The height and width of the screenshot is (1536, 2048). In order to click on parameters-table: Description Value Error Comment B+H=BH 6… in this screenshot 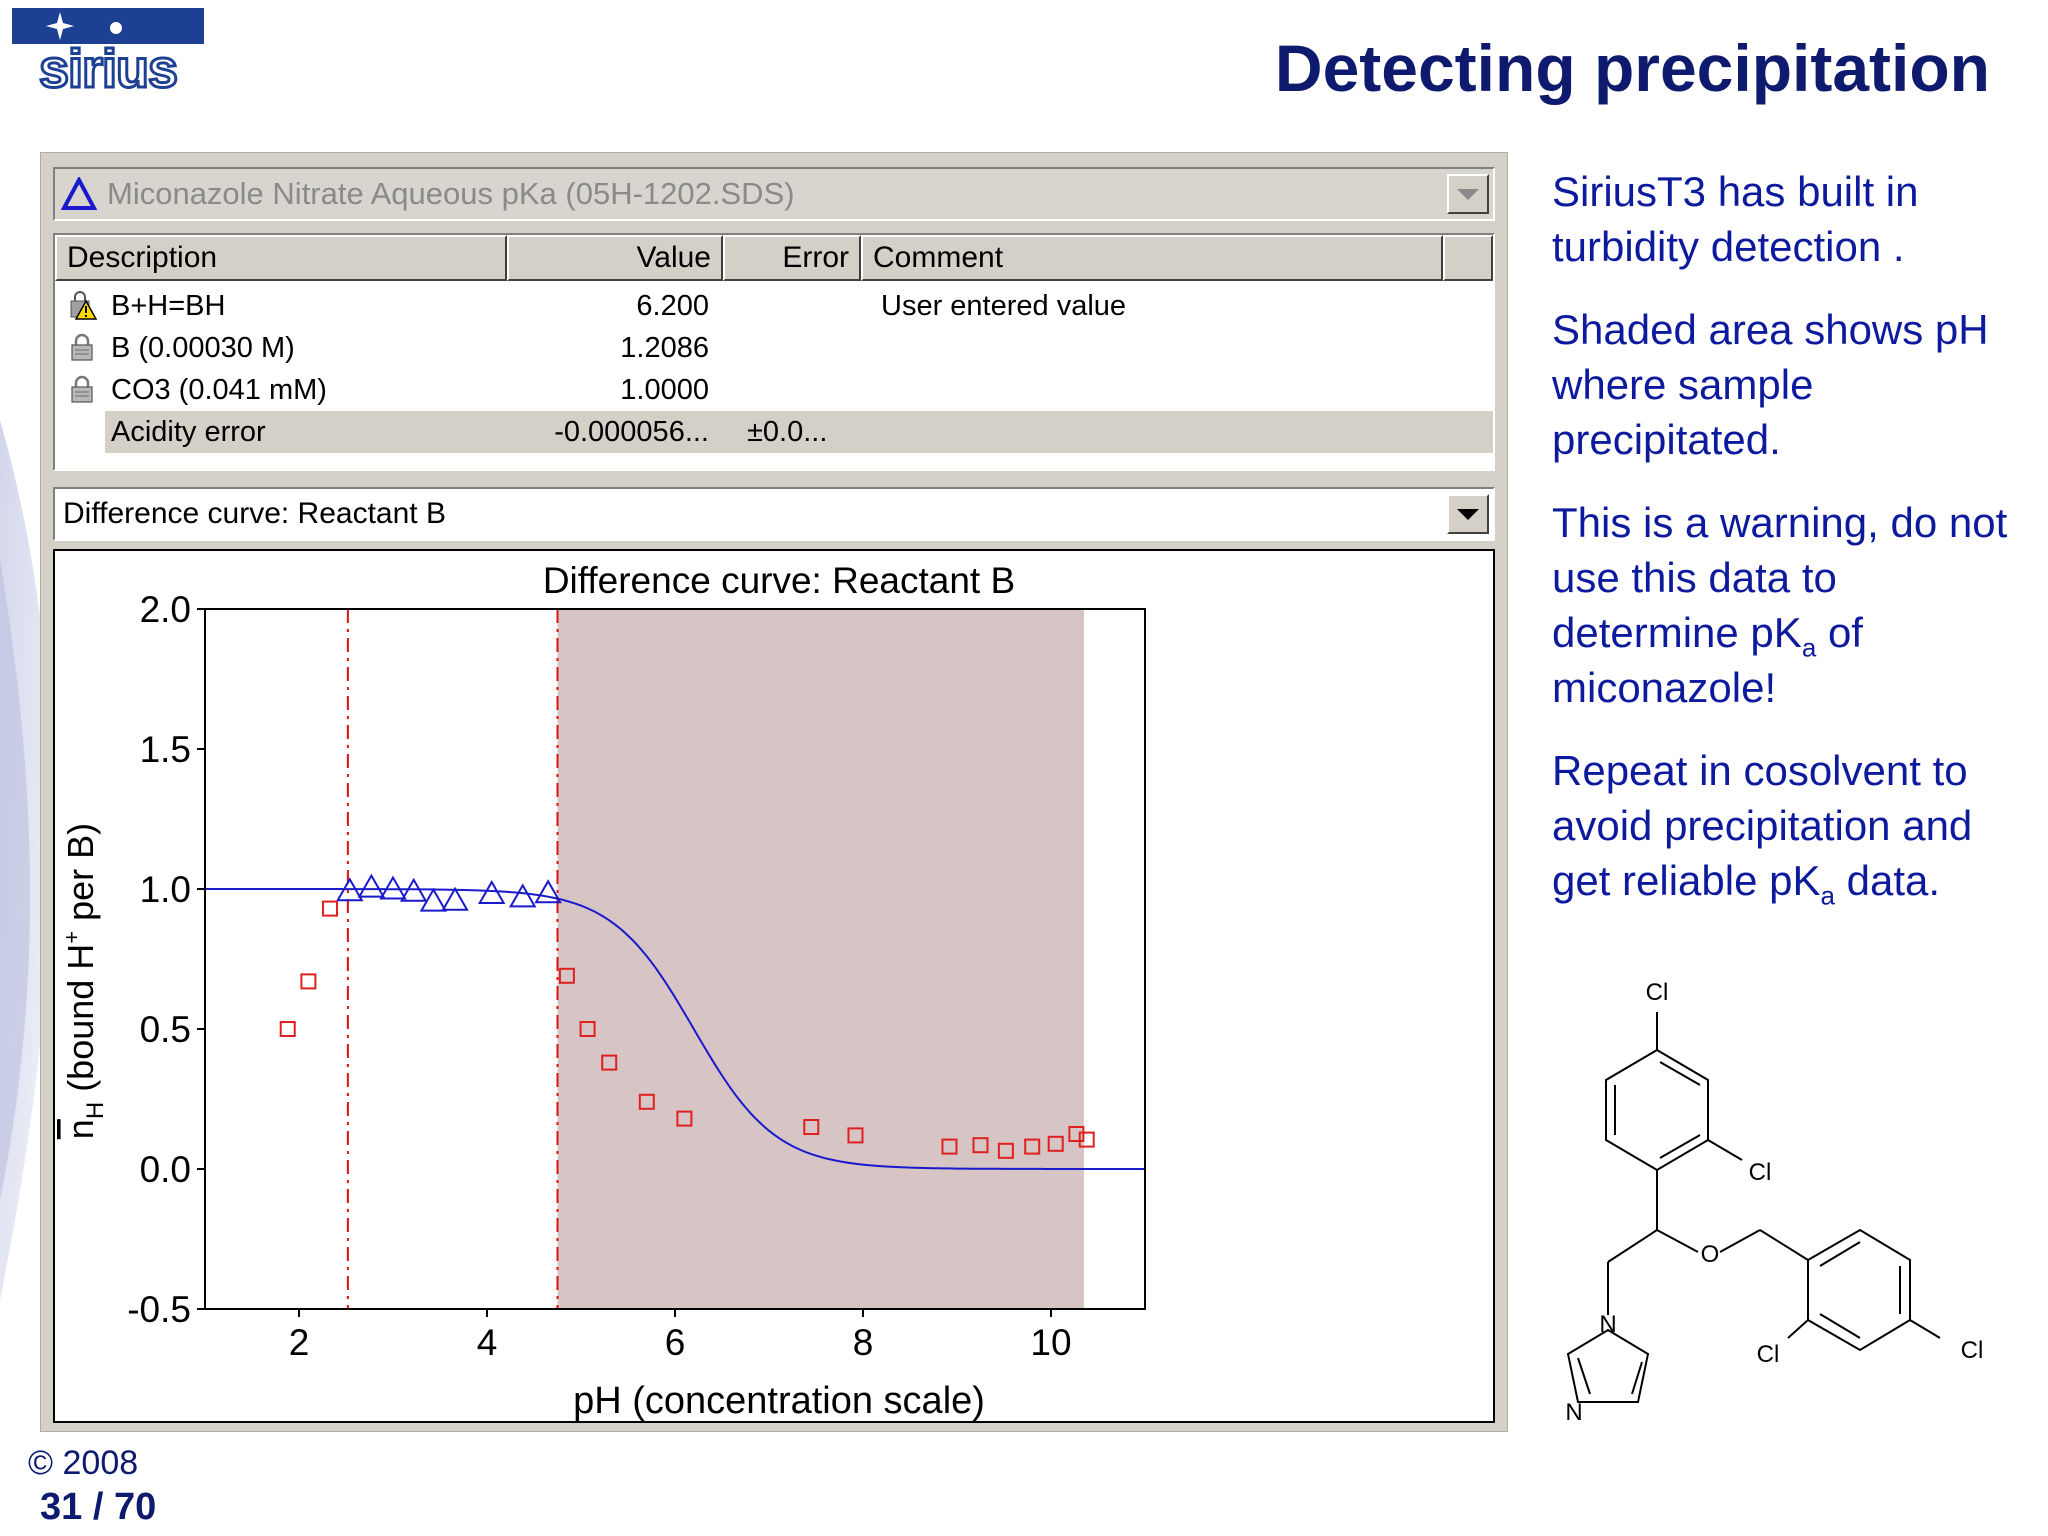, I will do `click(774, 352)`.